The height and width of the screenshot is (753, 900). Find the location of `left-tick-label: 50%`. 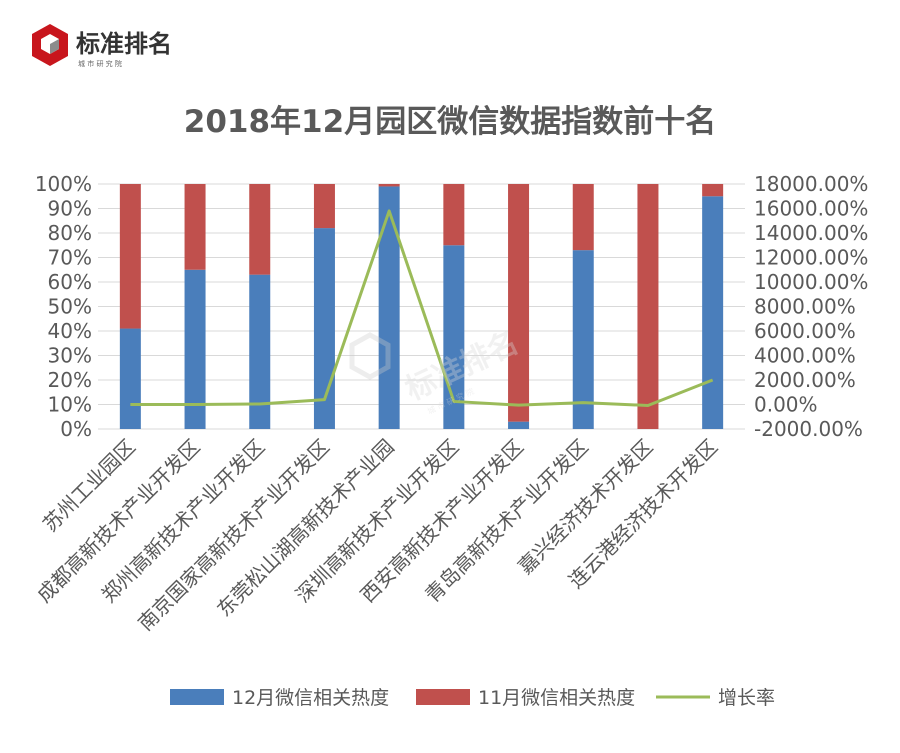

left-tick-label: 50% is located at coordinates (70, 307).